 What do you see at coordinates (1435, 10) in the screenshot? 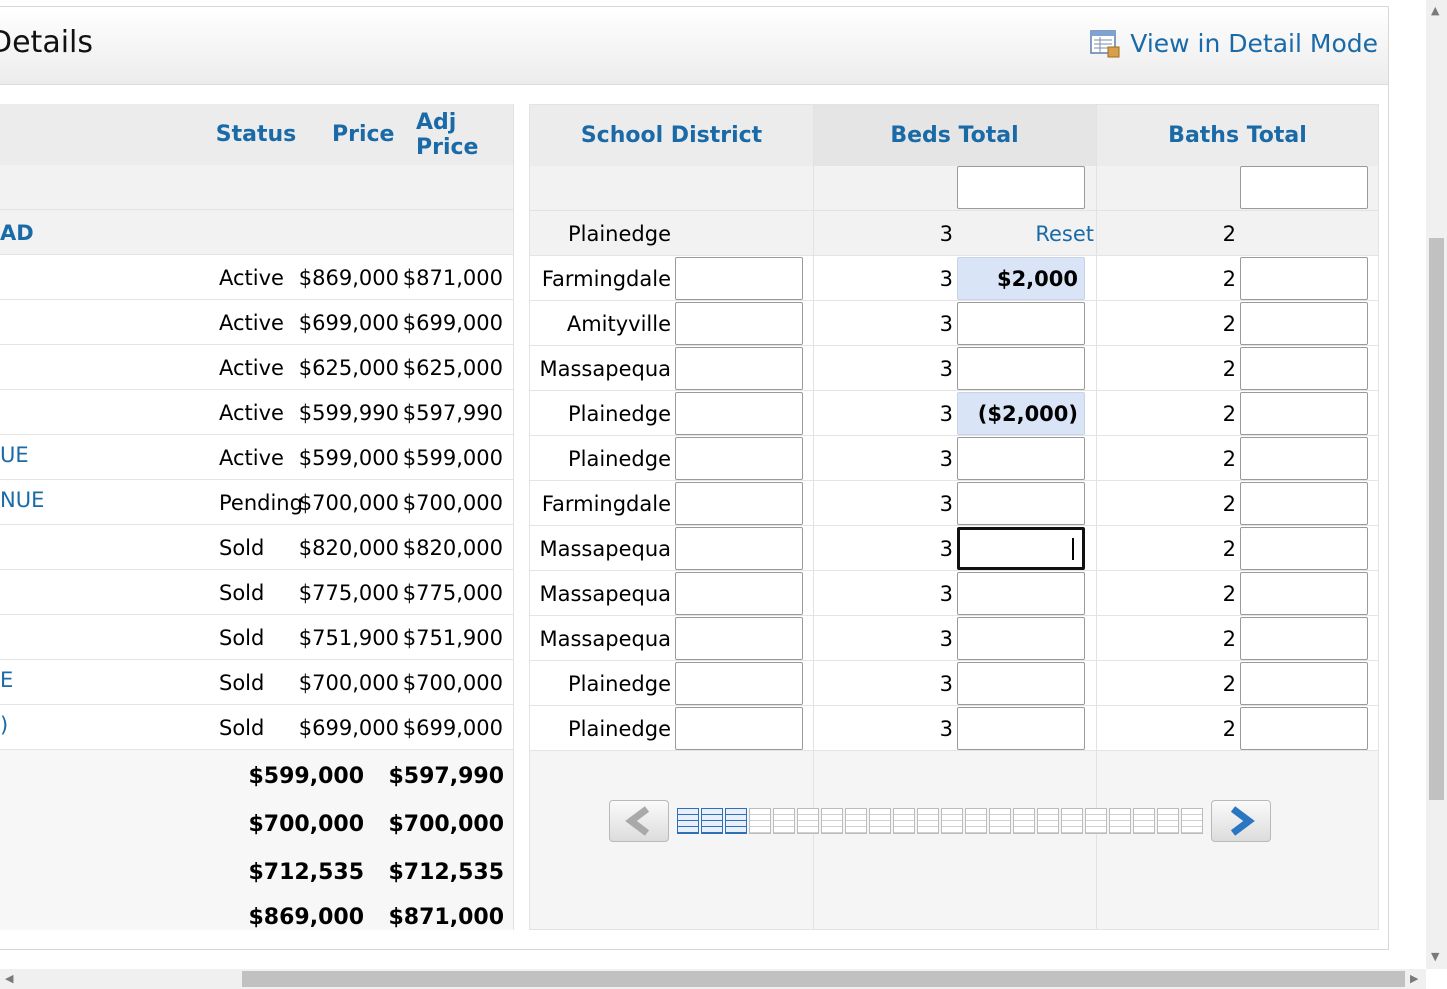
I see `scroll-up-icon: ▲` at bounding box center [1435, 10].